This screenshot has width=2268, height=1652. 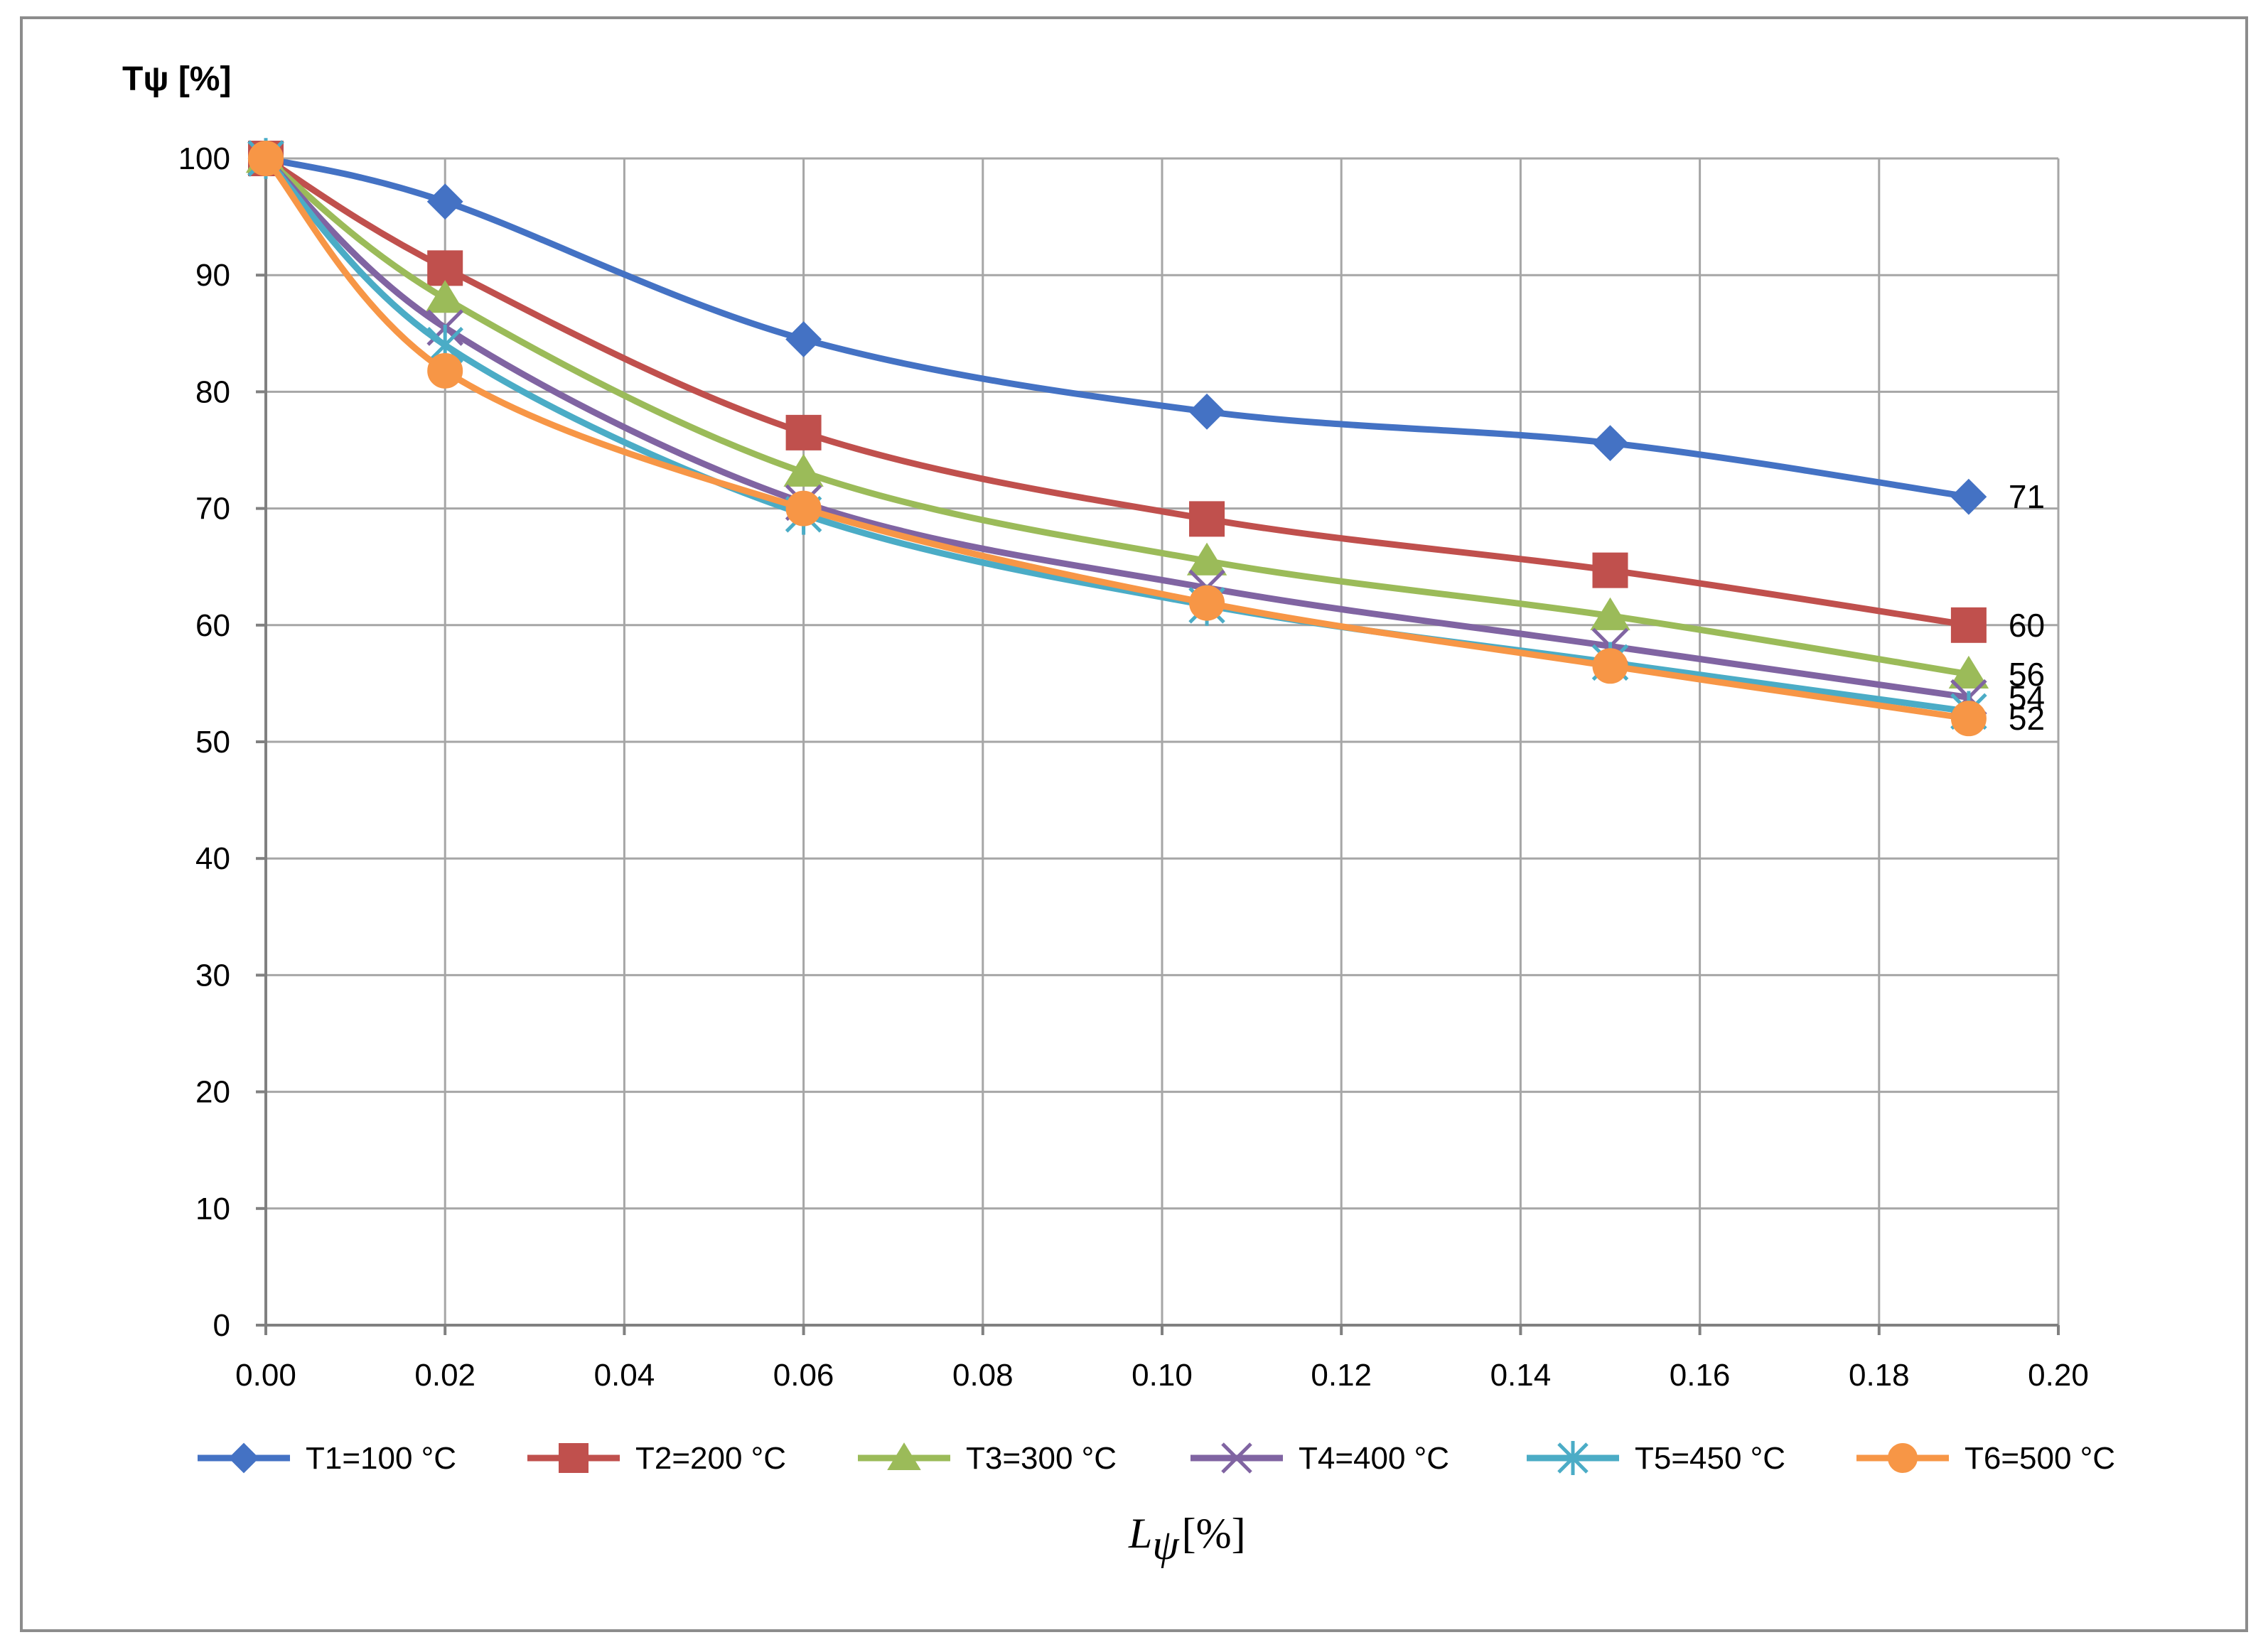 I want to click on legend-label: T1=100 °C, so click(x=381, y=1459).